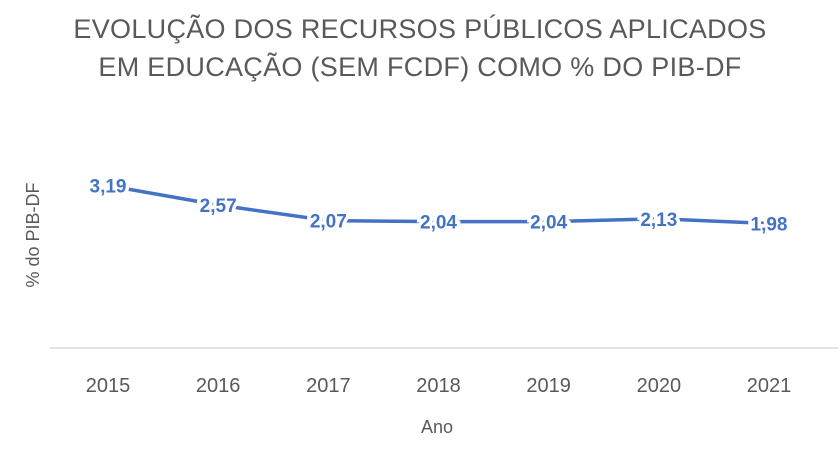 The height and width of the screenshot is (457, 840). What do you see at coordinates (328, 386) in the screenshot?
I see `x-tick-label: 2017` at bounding box center [328, 386].